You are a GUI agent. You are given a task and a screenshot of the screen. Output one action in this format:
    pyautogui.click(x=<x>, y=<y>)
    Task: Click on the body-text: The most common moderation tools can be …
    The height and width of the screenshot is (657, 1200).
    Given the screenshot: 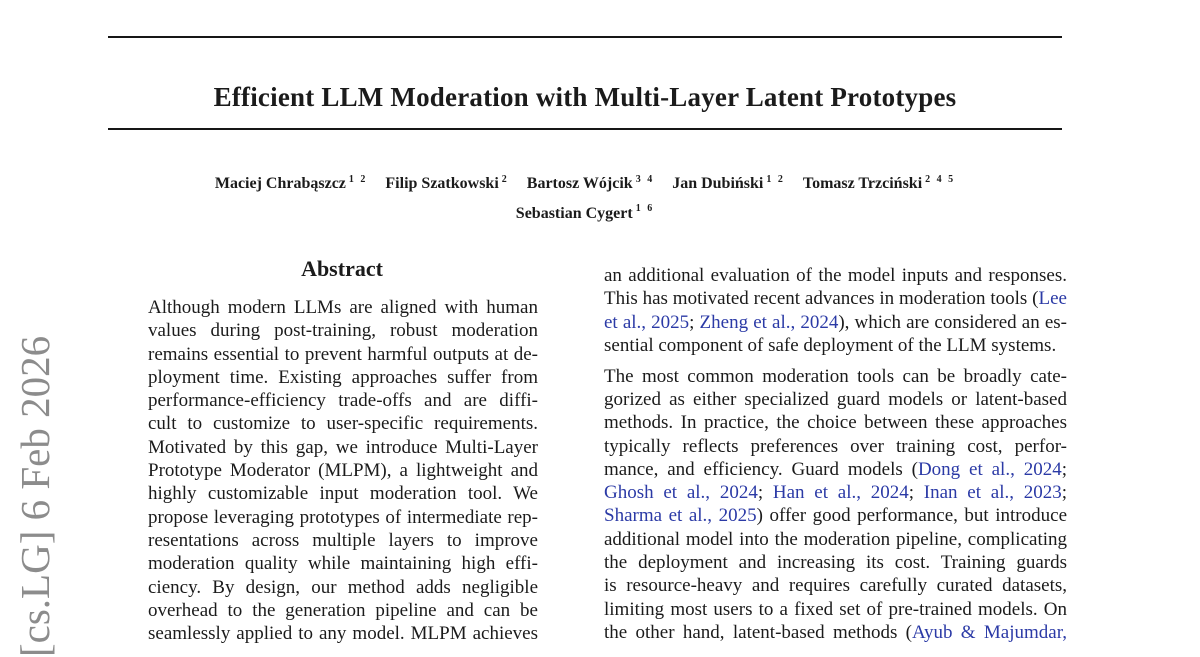 What is the action you would take?
    pyautogui.click(x=835, y=376)
    